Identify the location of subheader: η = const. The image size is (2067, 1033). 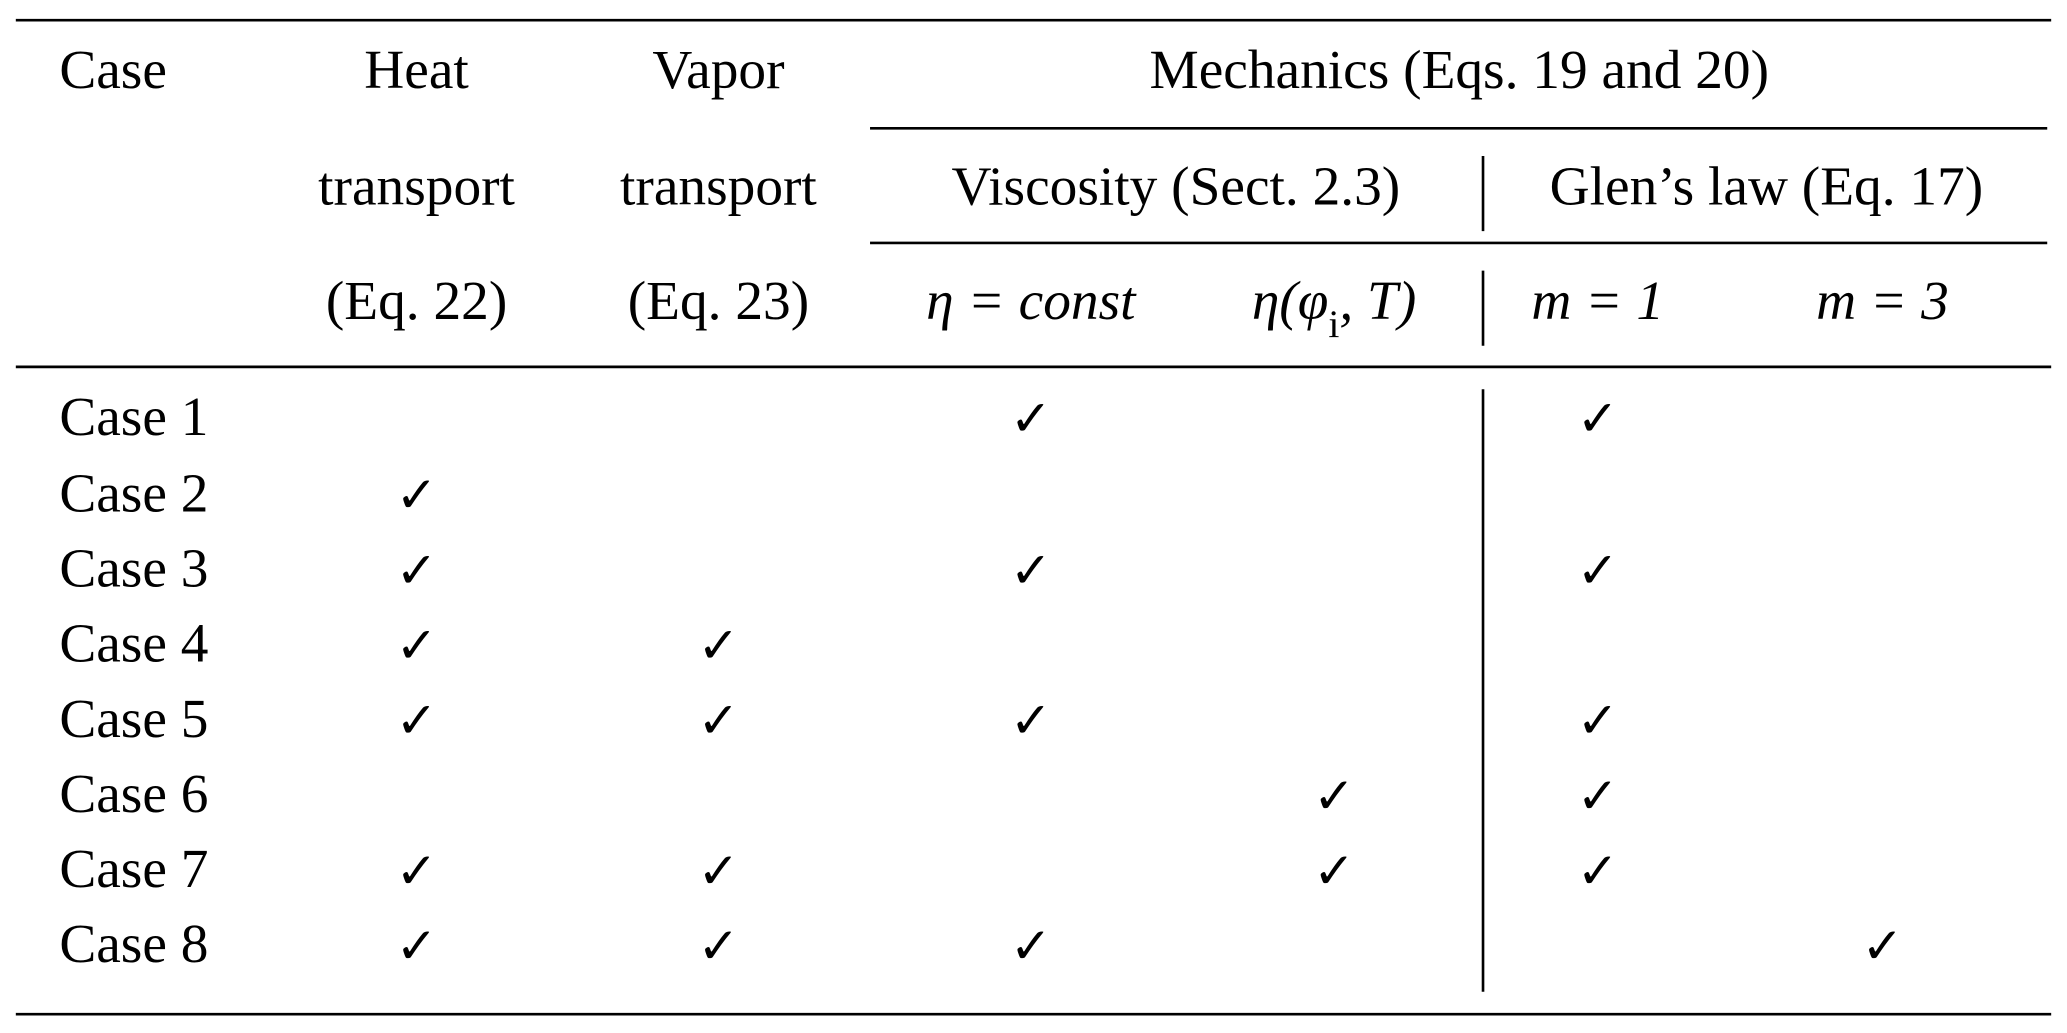
(1031, 300).